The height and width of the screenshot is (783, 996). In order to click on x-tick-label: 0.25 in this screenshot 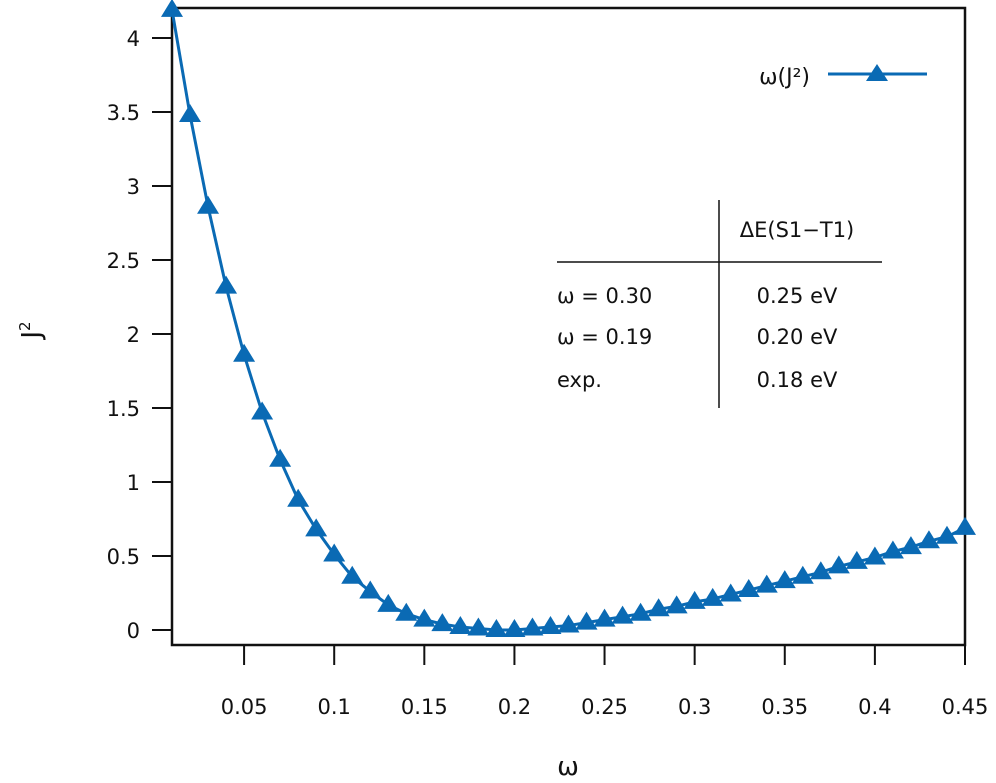, I will do `click(604, 707)`.